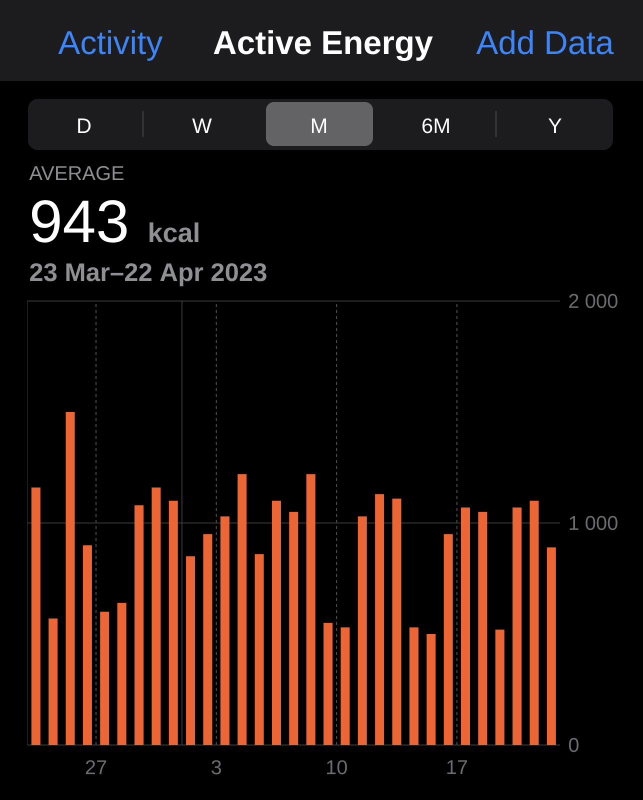  Describe the element at coordinates (323, 45) in the screenshot. I see `chart-title: Active Energy` at that location.